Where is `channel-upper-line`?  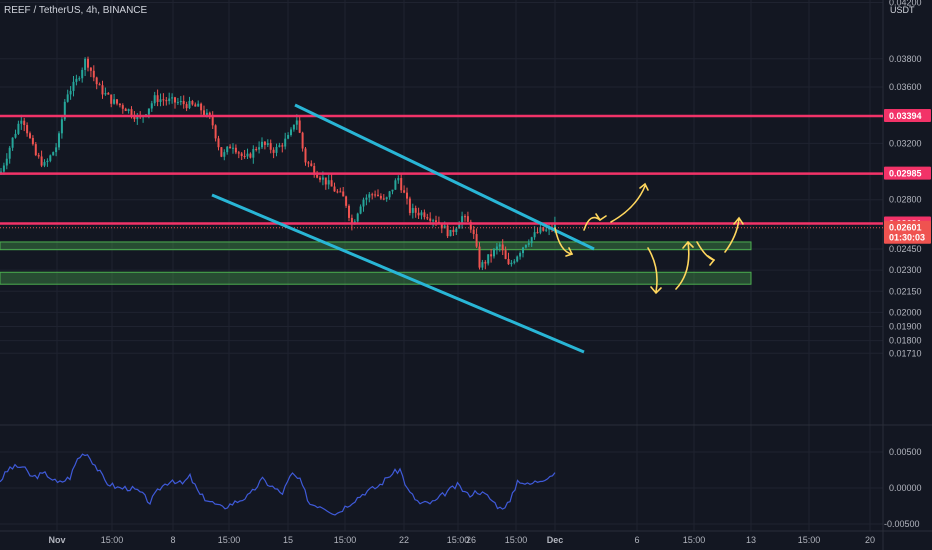 channel-upper-line is located at coordinates (444, 177).